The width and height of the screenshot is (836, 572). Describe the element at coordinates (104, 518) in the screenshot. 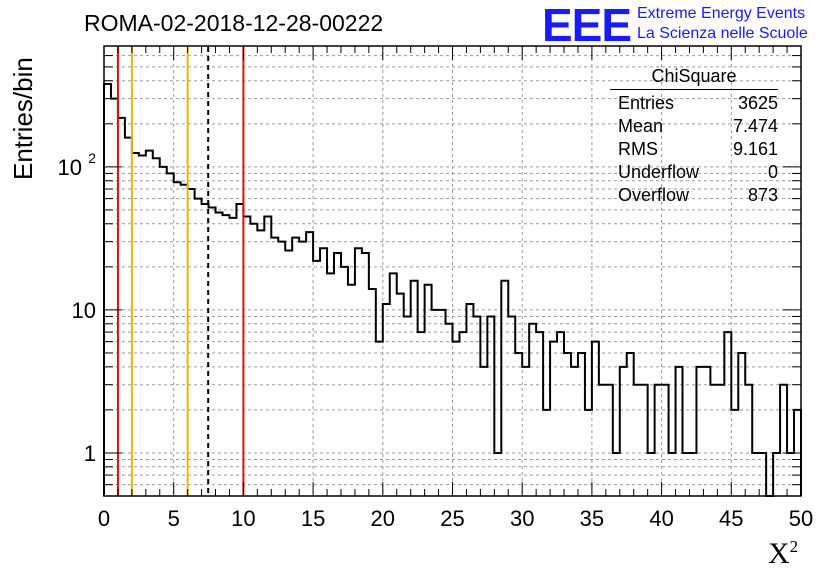

I see `x-tick-label: 0` at that location.